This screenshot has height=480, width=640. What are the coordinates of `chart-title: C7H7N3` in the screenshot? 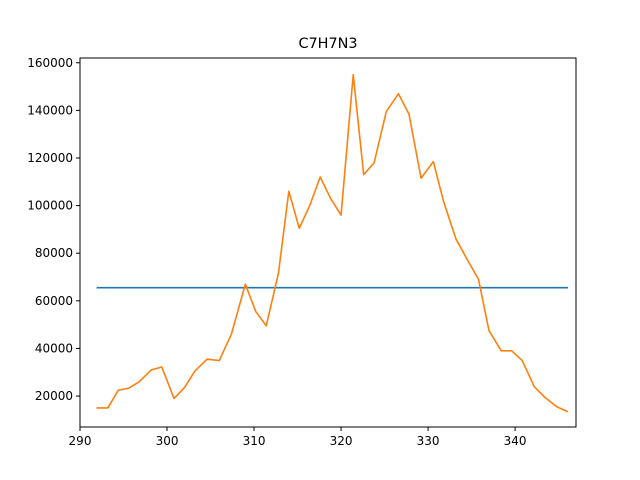 It's located at (327, 44).